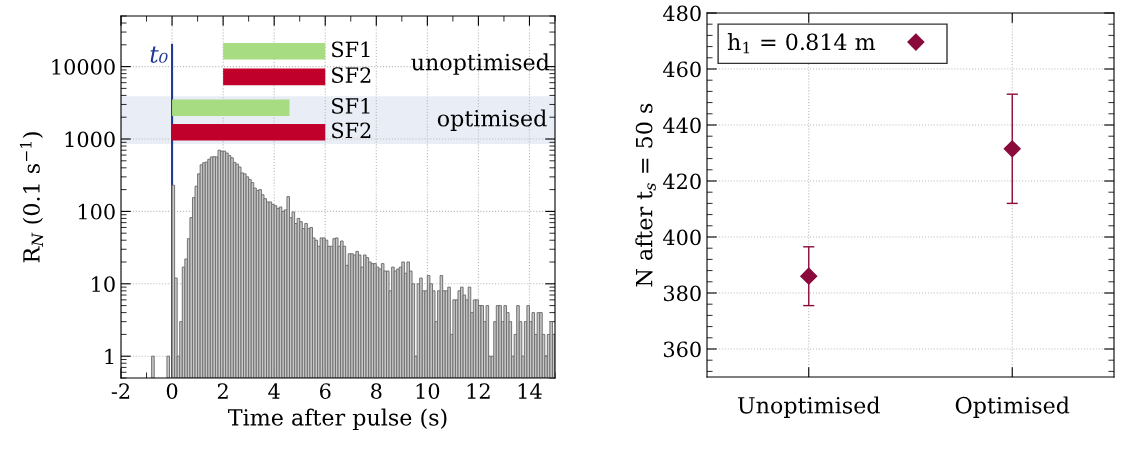 This screenshot has width=1125, height=464. Describe the element at coordinates (682, 349) in the screenshot. I see `y-tick-label: 360` at that location.